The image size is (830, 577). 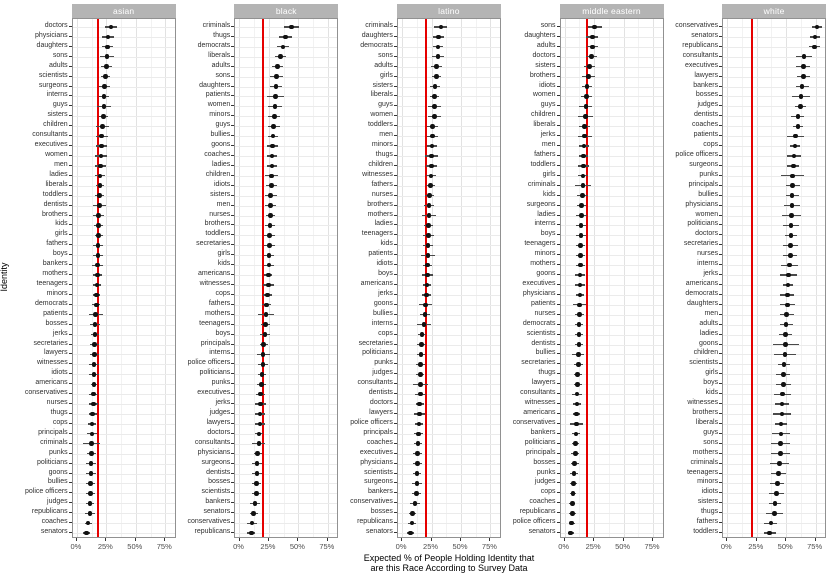 I want to click on row-label: judges, so click(x=57, y=502).